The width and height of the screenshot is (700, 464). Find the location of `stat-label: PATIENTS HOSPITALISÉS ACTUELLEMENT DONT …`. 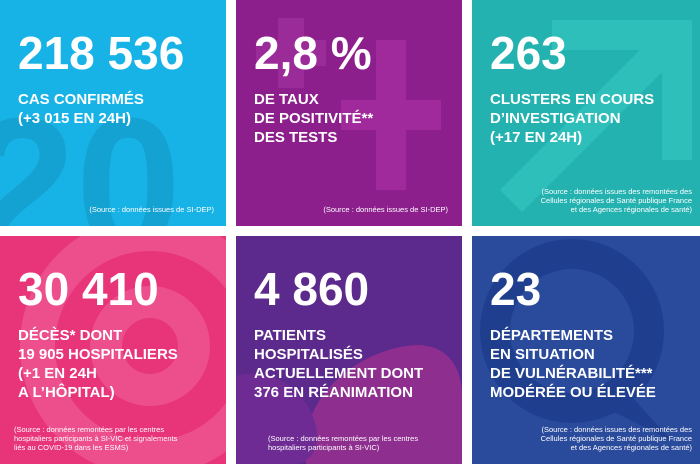

stat-label: PATIENTS HOSPITALISÉS ACTUELLEMENT DONT … is located at coordinates (339, 364).